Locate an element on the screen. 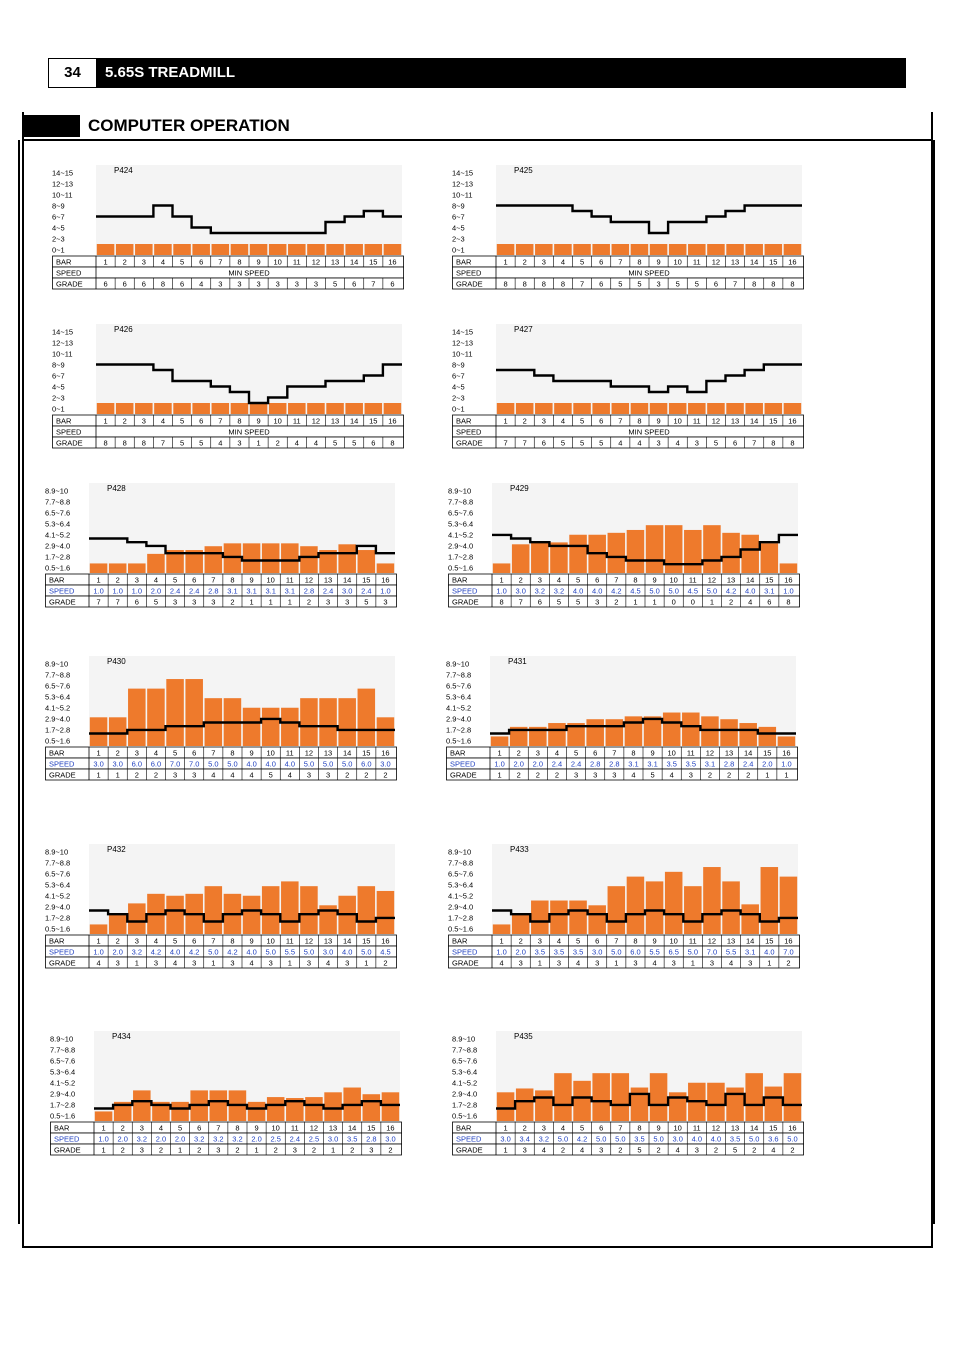 This screenshot has width=954, height=1350. cell-bar-2: 2 is located at coordinates (525, 262).